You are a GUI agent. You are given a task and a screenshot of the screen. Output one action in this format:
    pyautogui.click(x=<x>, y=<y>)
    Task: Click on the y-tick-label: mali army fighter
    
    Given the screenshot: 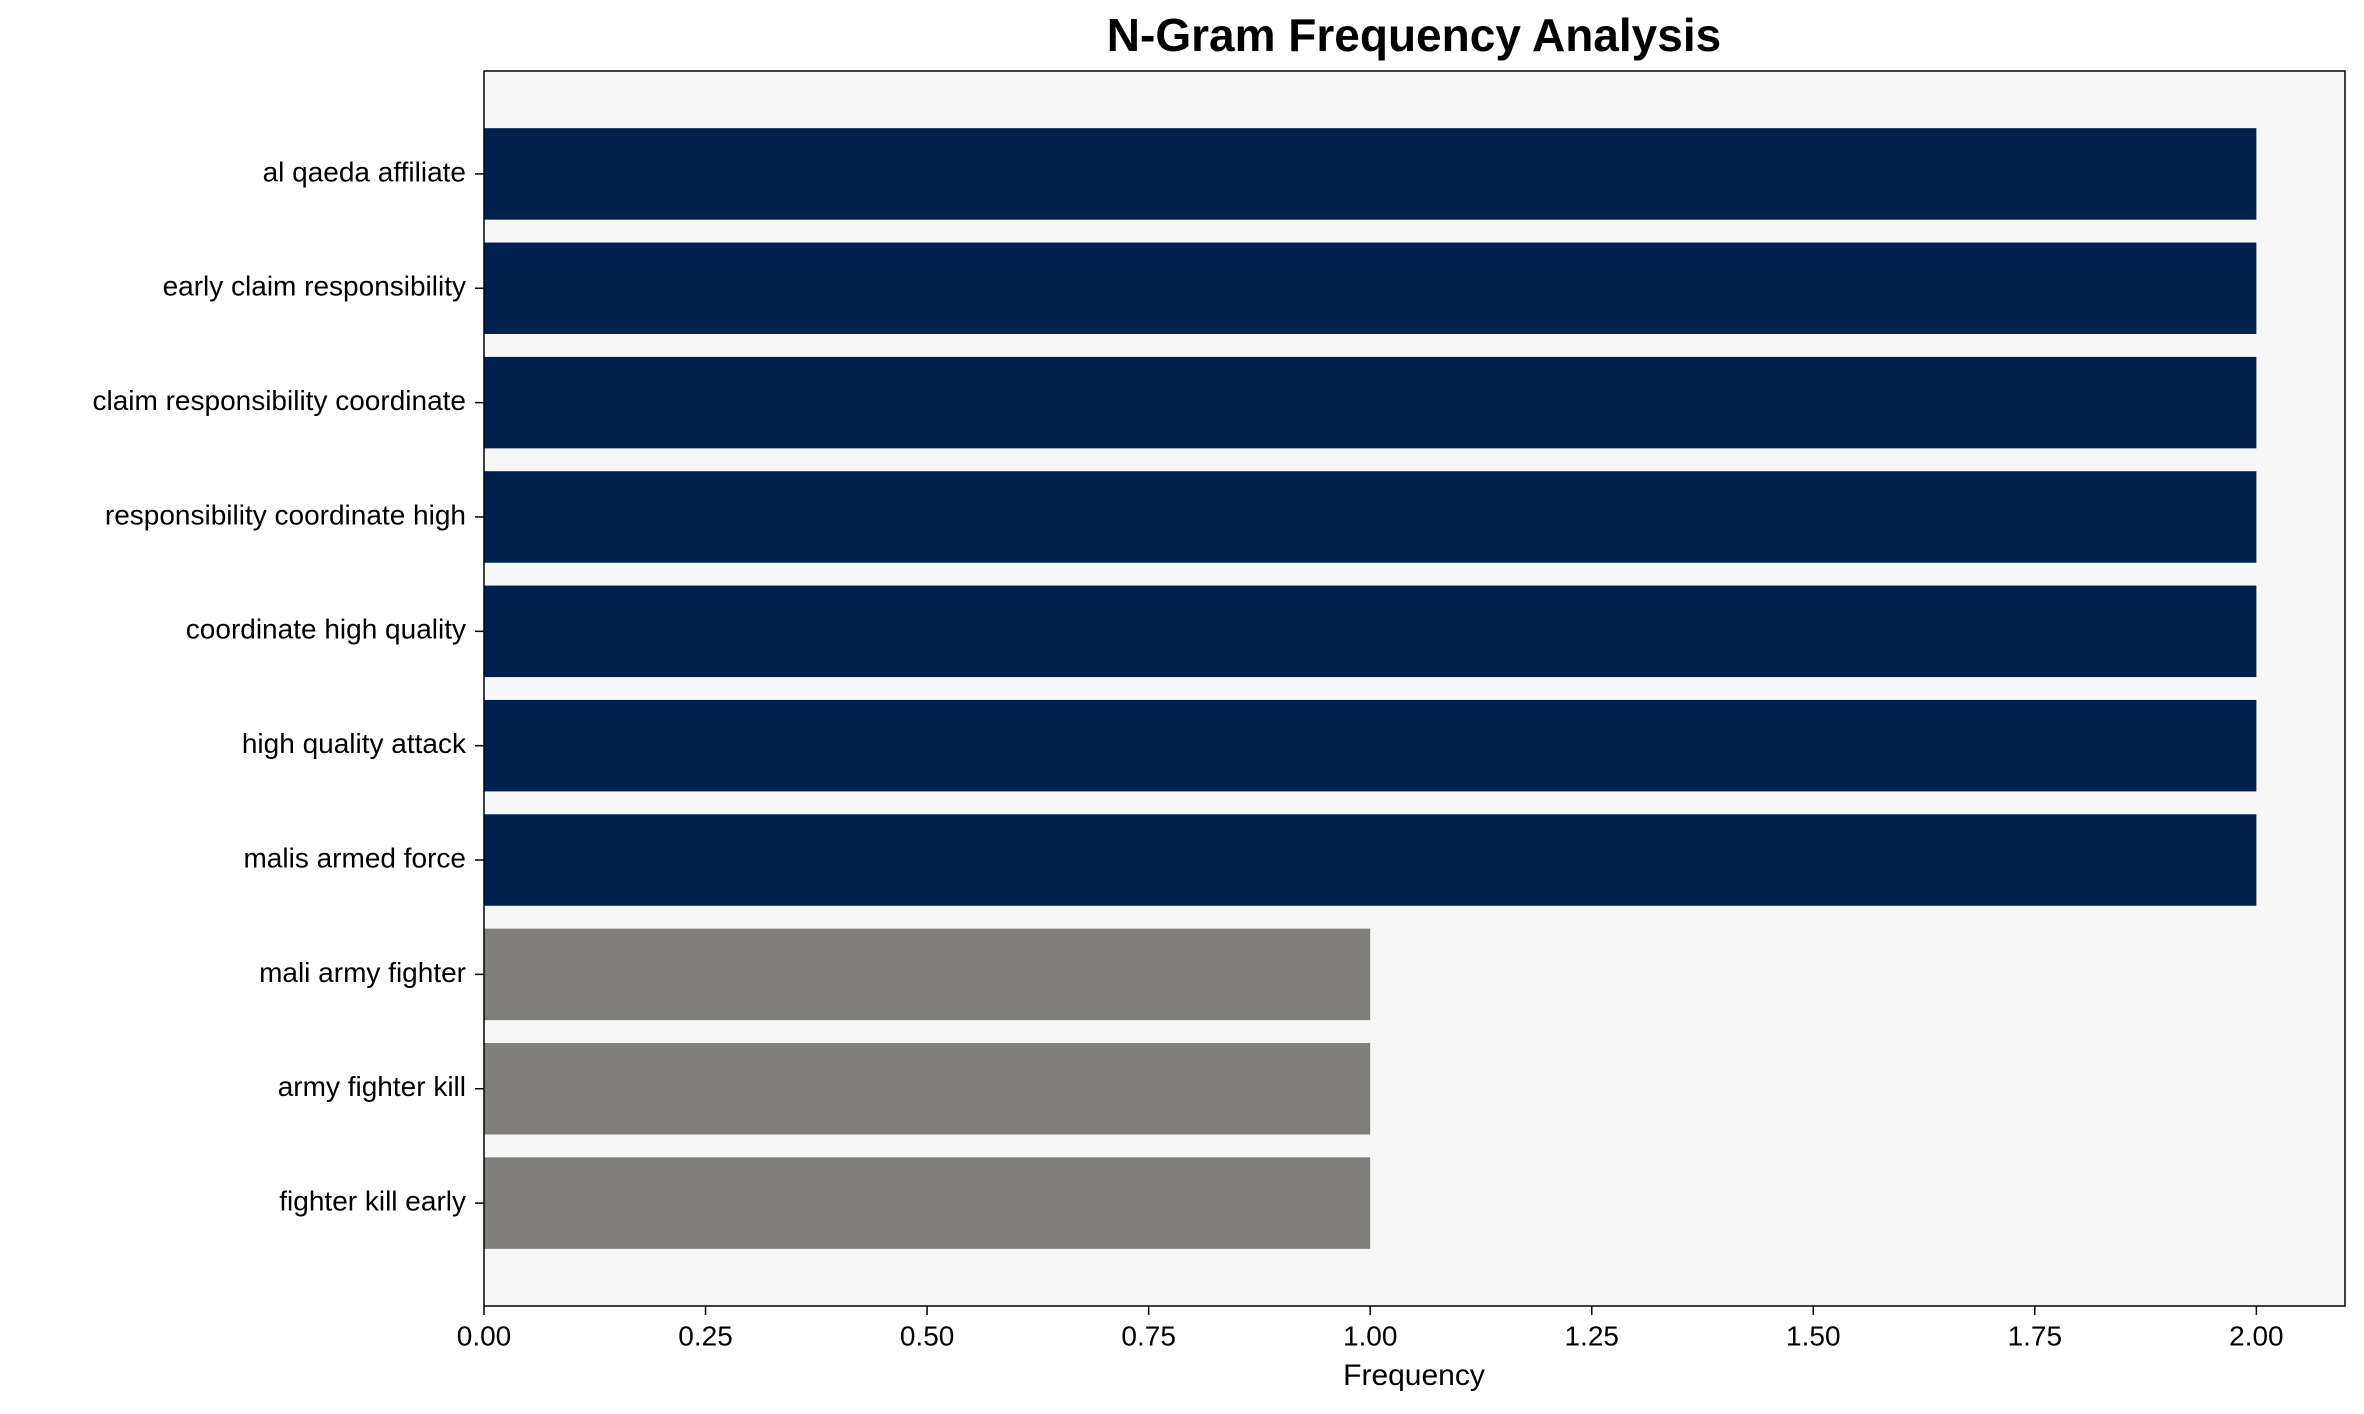 What is the action you would take?
    pyautogui.click(x=362, y=972)
    